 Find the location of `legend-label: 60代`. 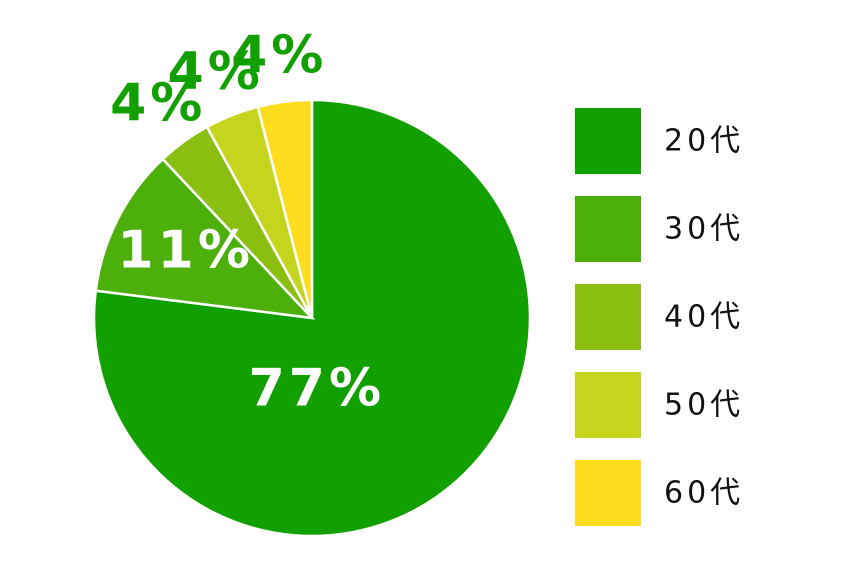

legend-label: 60代 is located at coordinates (704, 493).